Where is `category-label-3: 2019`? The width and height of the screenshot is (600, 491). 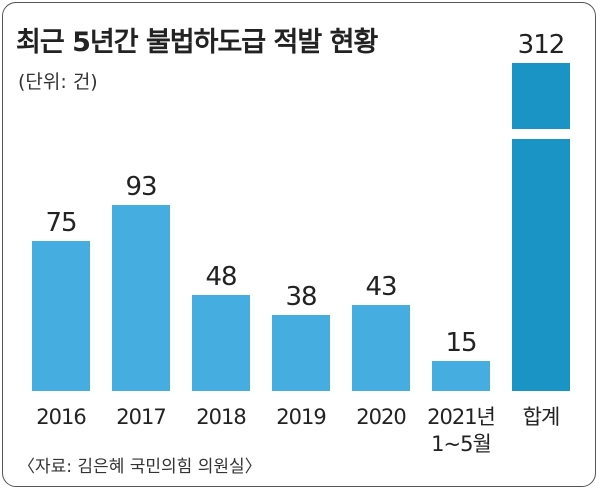
category-label-3: 2019 is located at coordinates (300, 417).